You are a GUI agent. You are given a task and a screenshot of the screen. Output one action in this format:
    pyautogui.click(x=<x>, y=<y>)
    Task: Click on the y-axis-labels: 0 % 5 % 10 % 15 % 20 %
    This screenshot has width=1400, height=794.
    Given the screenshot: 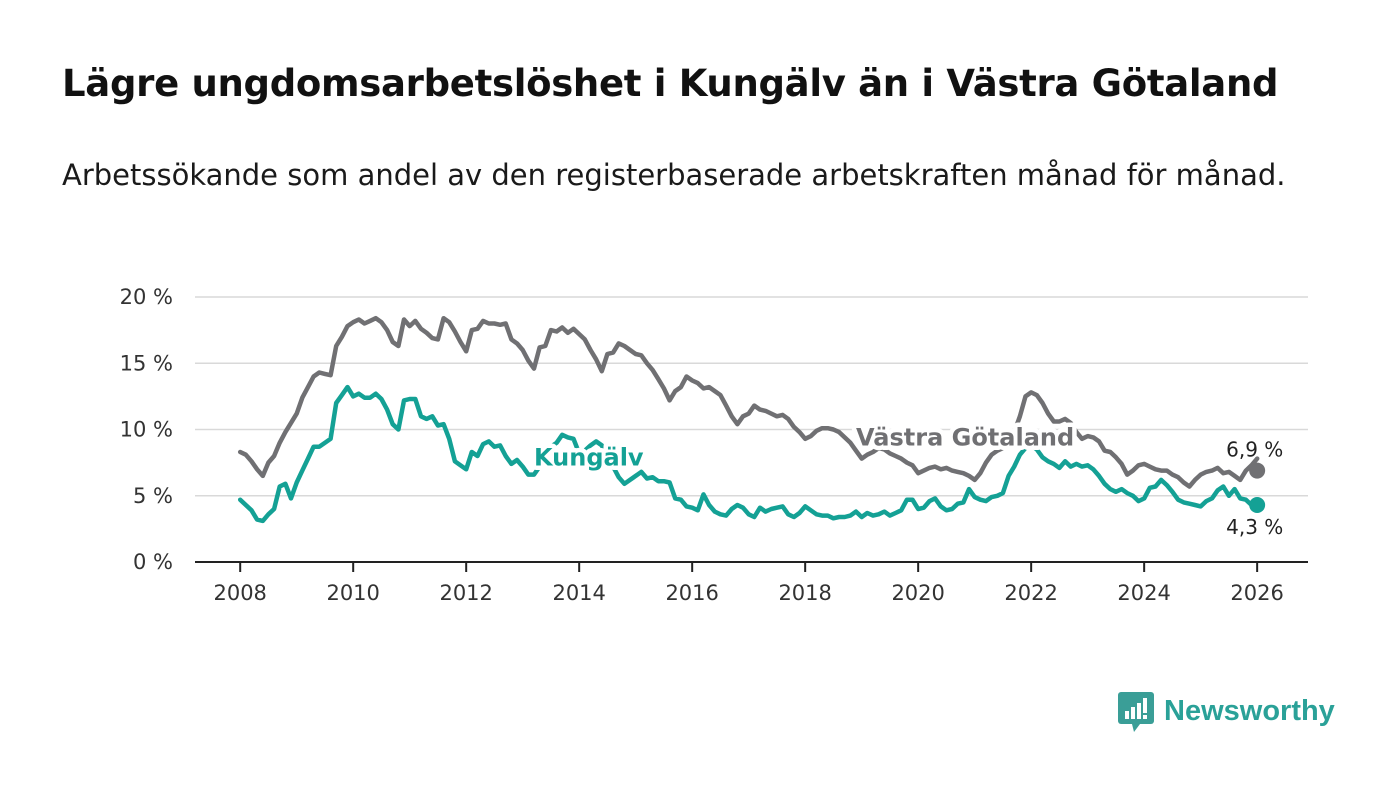 What is the action you would take?
    pyautogui.click(x=146, y=429)
    